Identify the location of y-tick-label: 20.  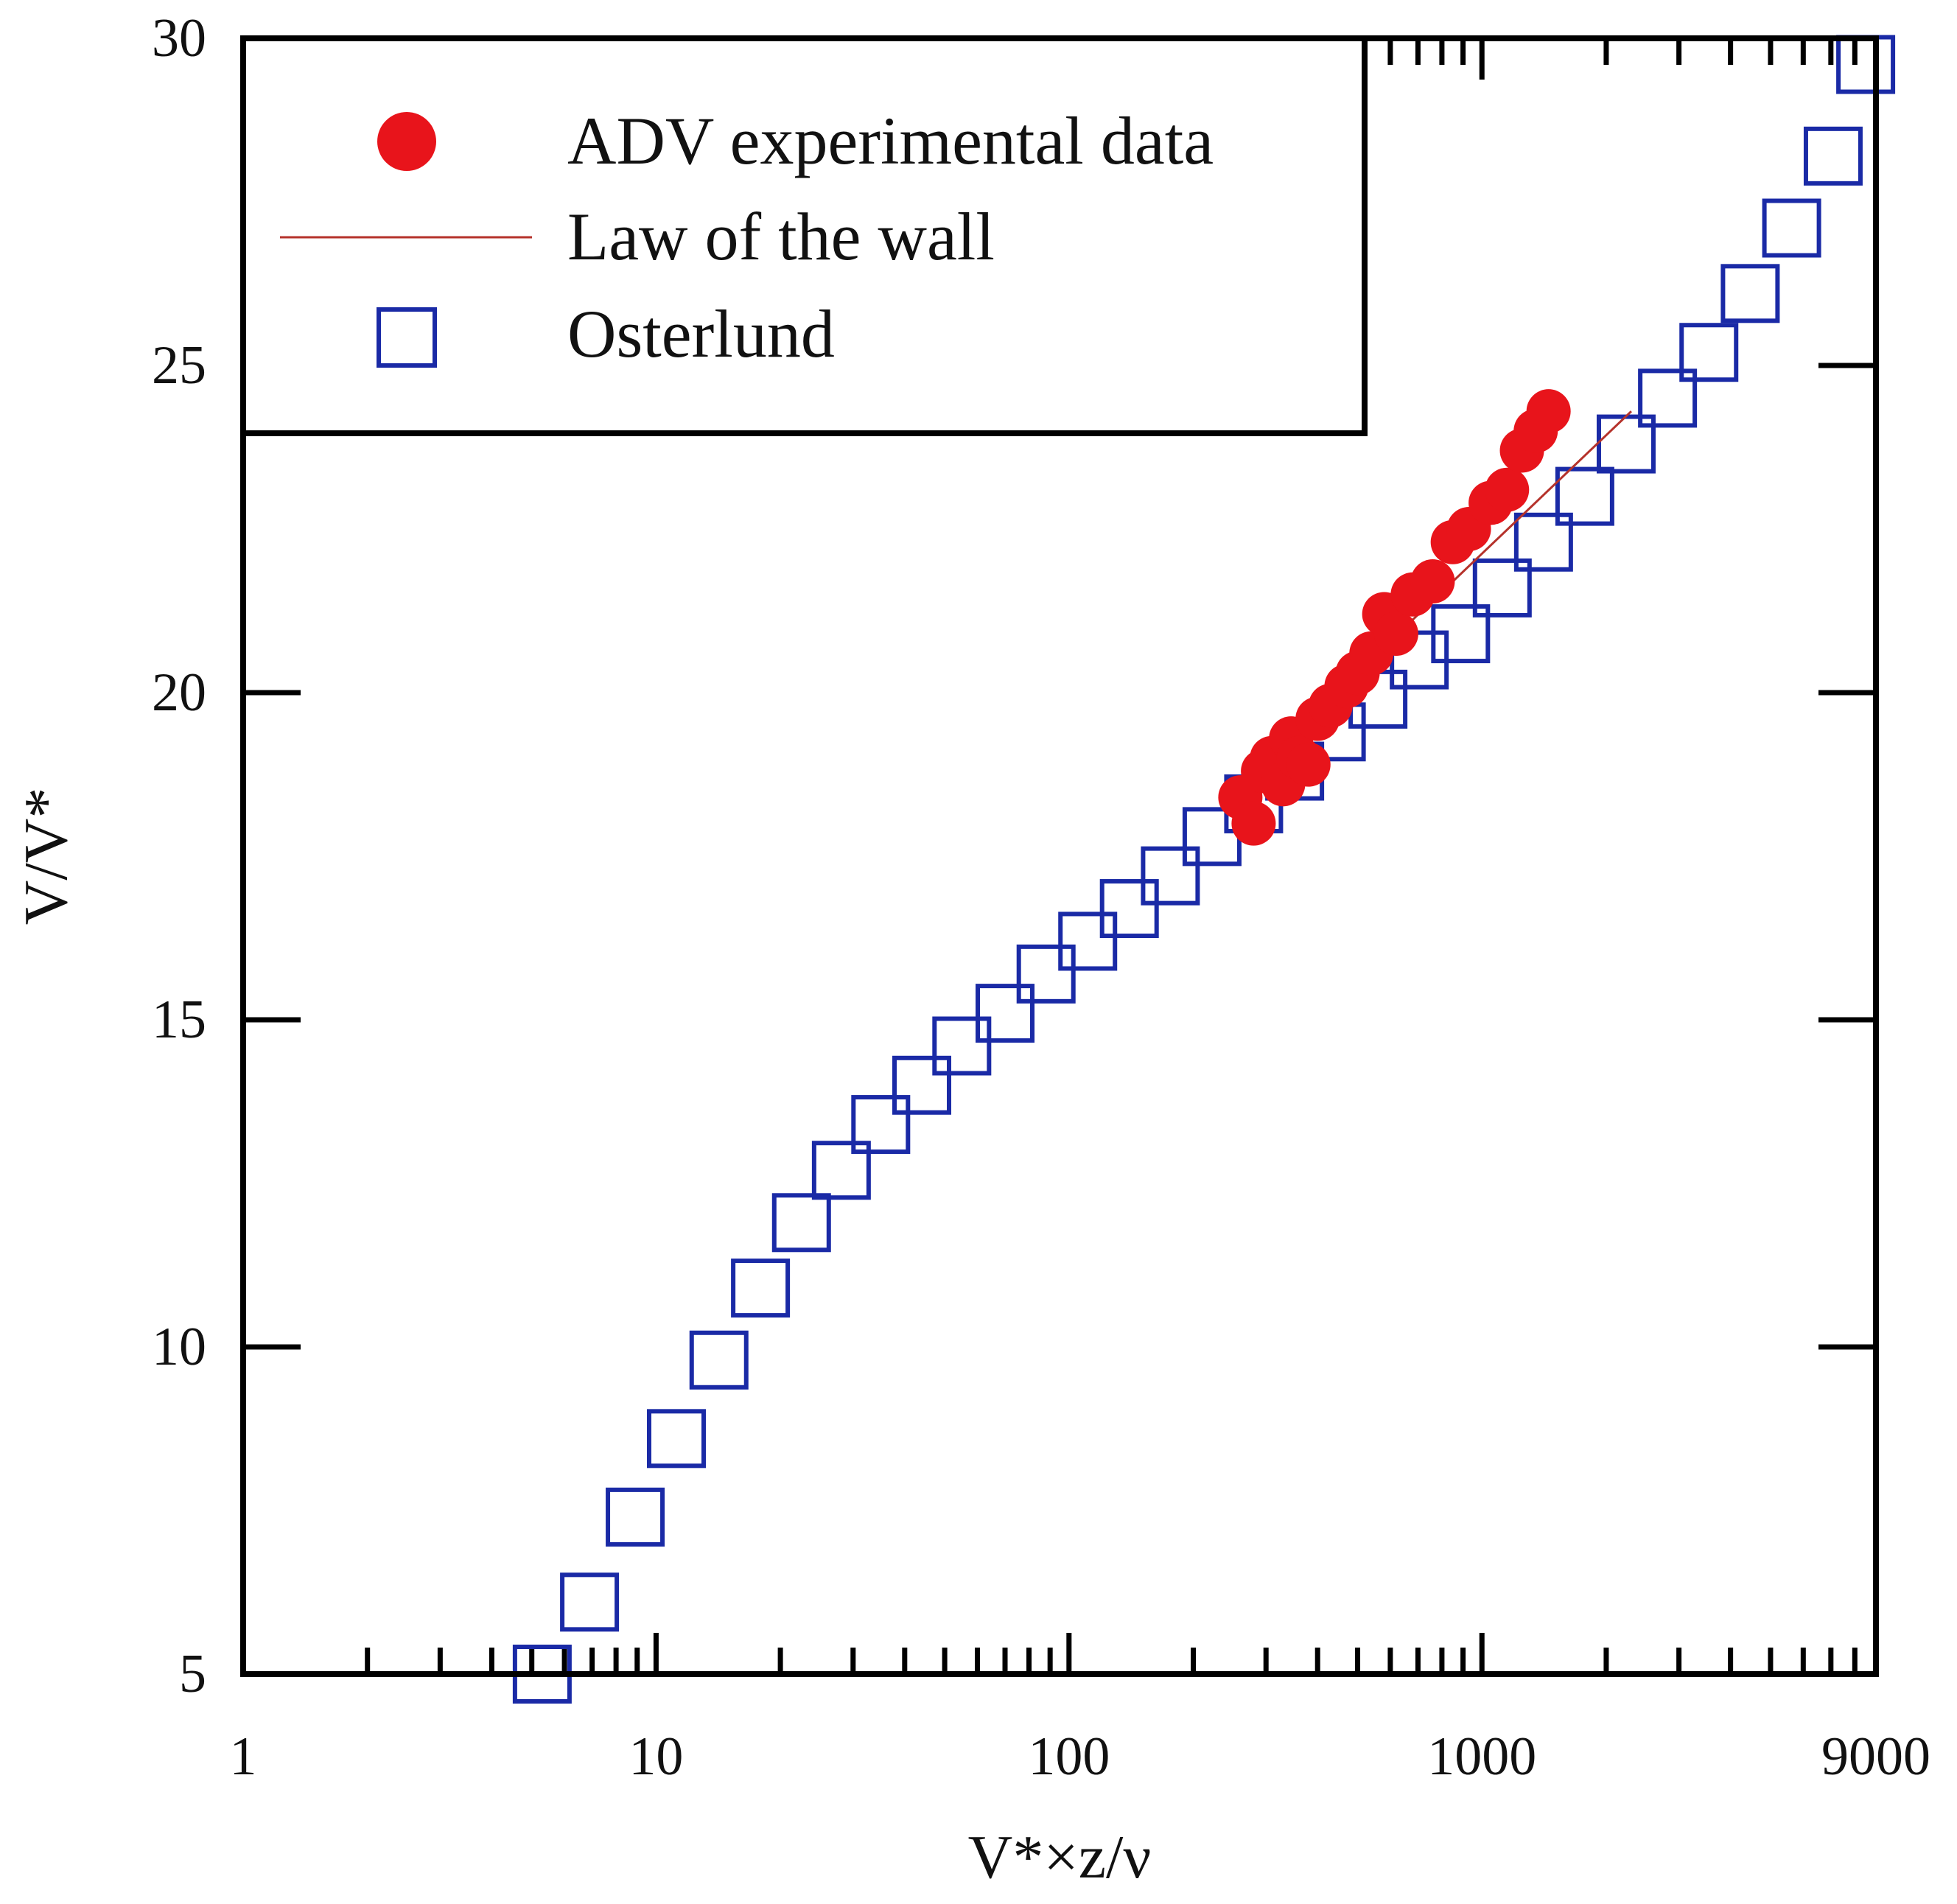
(179, 692).